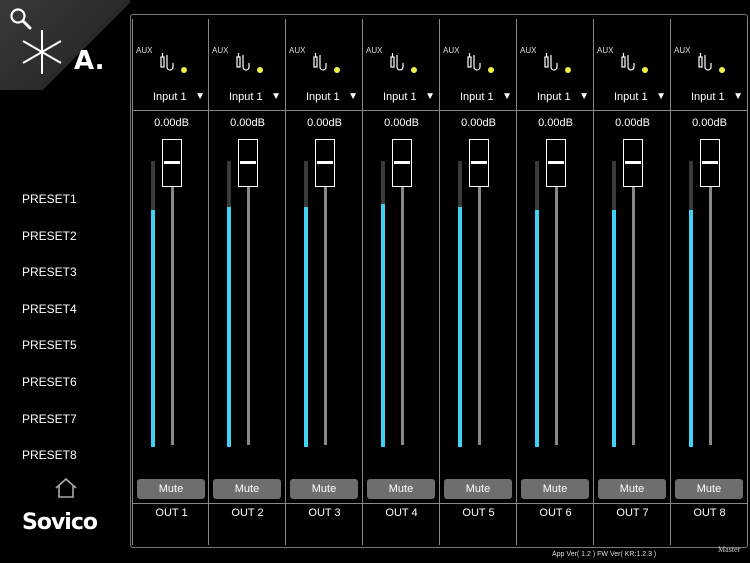 The width and height of the screenshot is (750, 563). Describe the element at coordinates (49, 235) in the screenshot. I see `preset-2: PRESET2` at that location.